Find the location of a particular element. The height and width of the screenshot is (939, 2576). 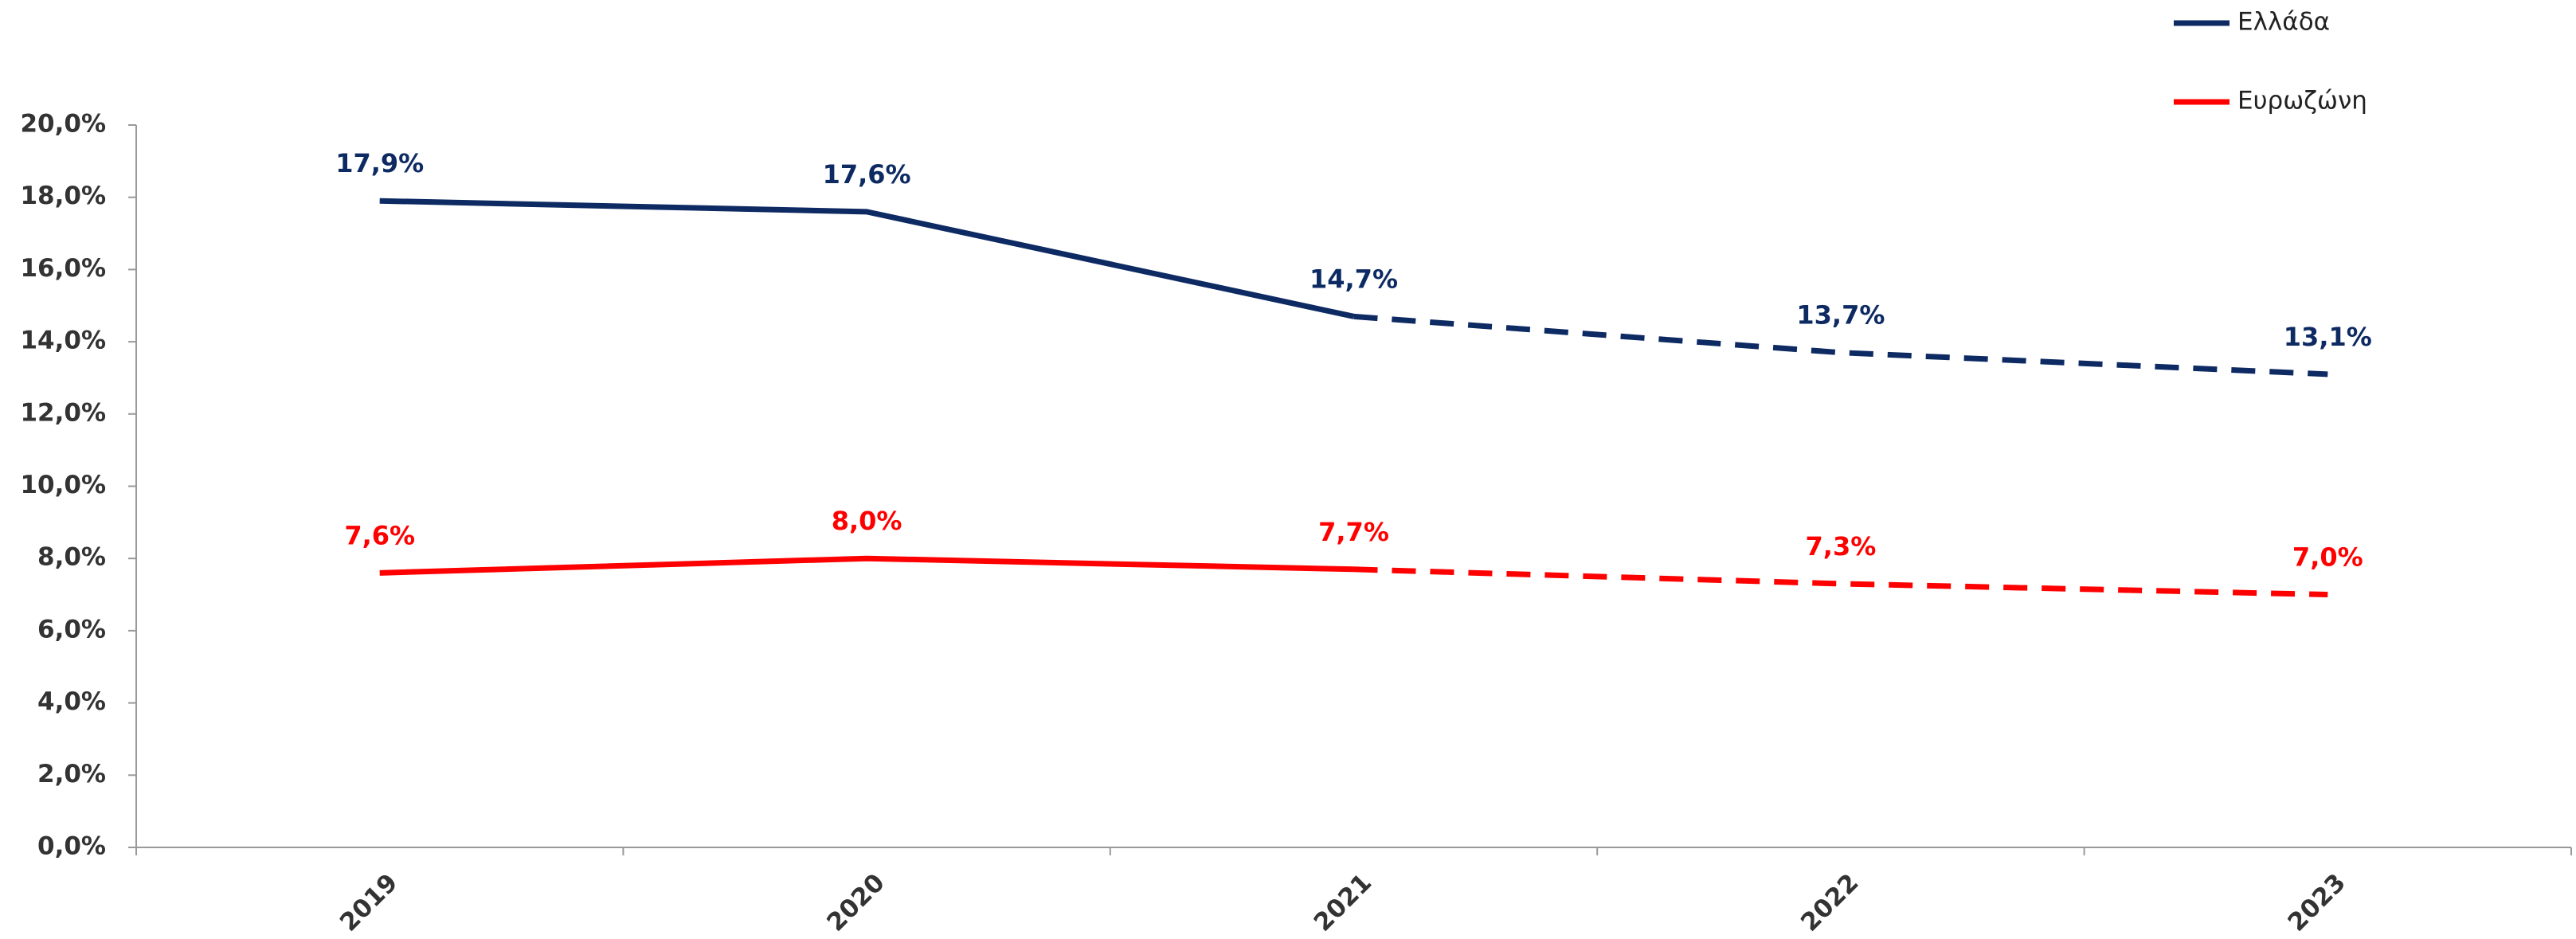

y-tick-label: 14,0% is located at coordinates (63, 341).